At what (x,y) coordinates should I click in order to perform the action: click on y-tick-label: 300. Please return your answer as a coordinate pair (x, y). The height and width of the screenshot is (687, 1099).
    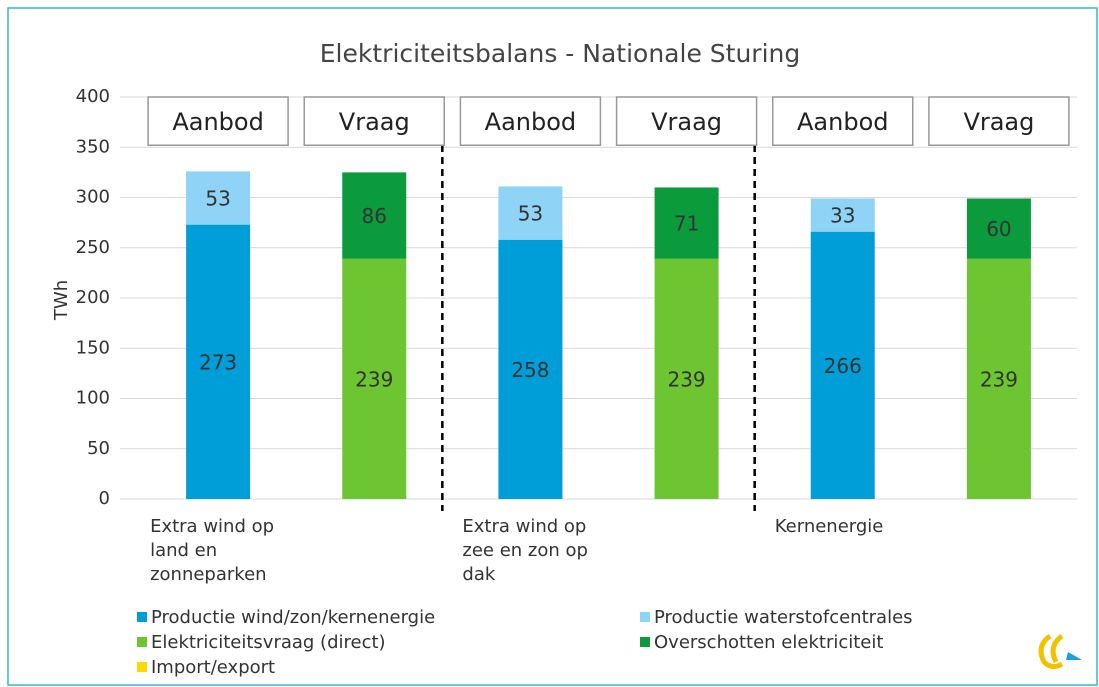
    Looking at the image, I should click on (93, 197).